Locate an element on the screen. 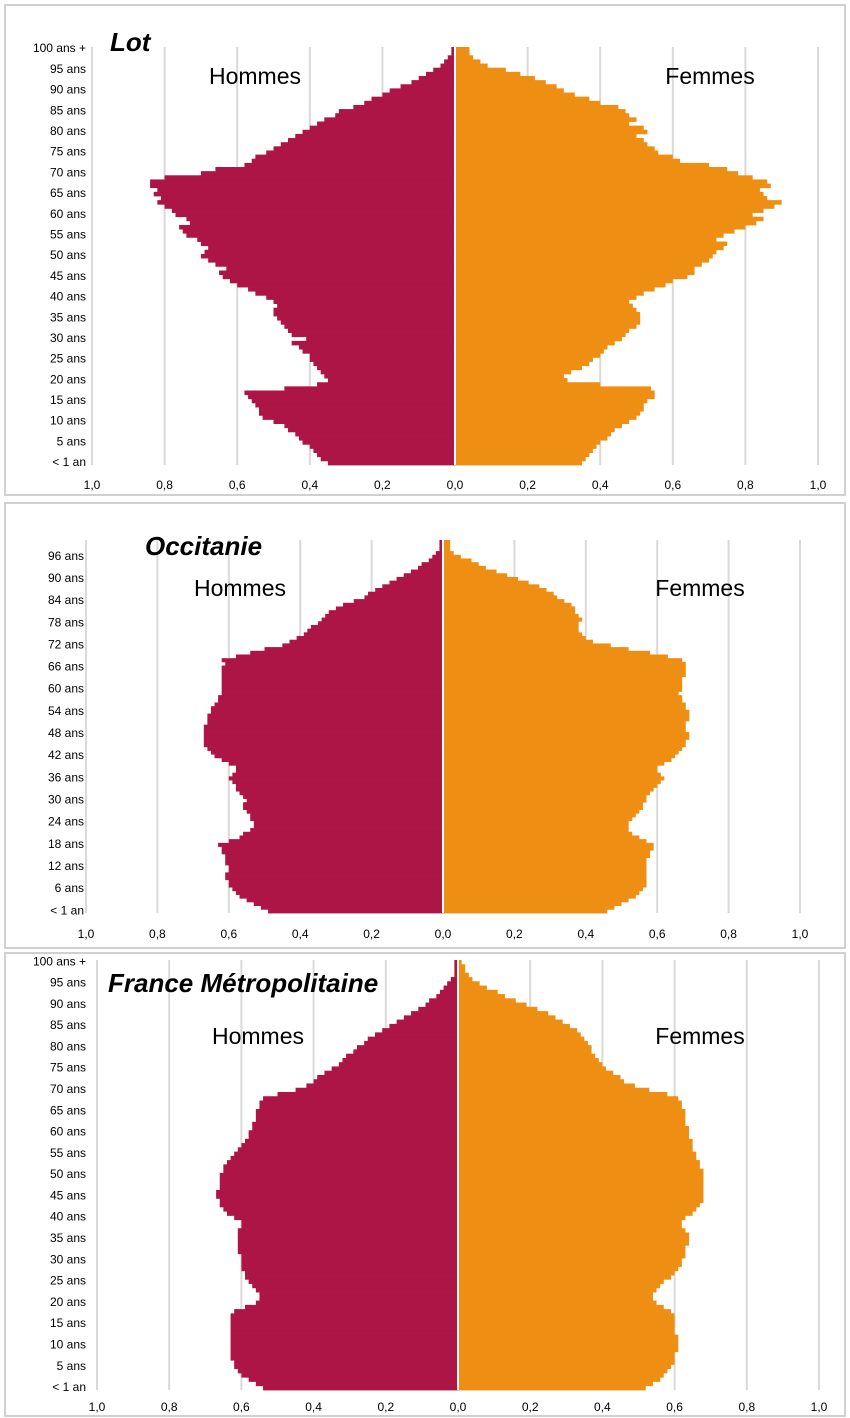 Image resolution: width=850 pixels, height=1418 pixels. x-tick-label: 0,8 is located at coordinates (745, 485).